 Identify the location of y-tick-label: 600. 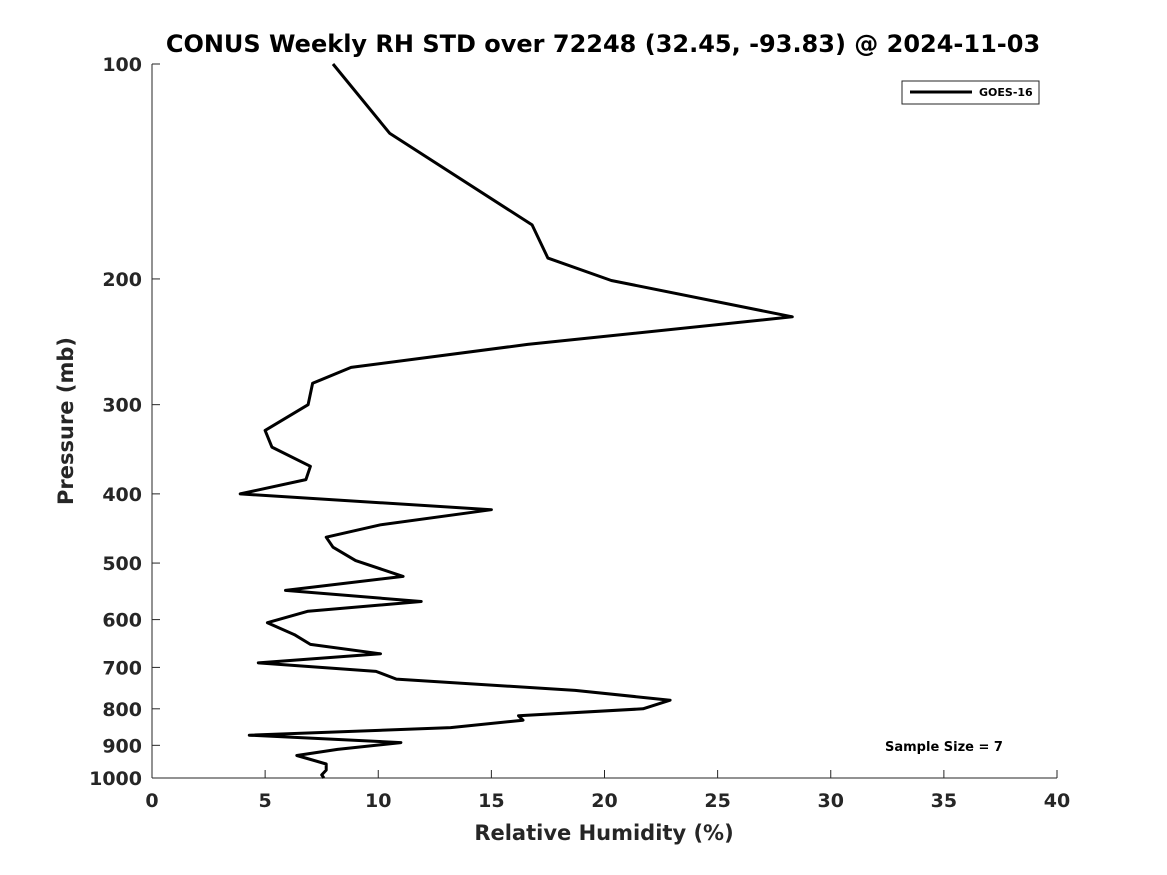
(122, 621).